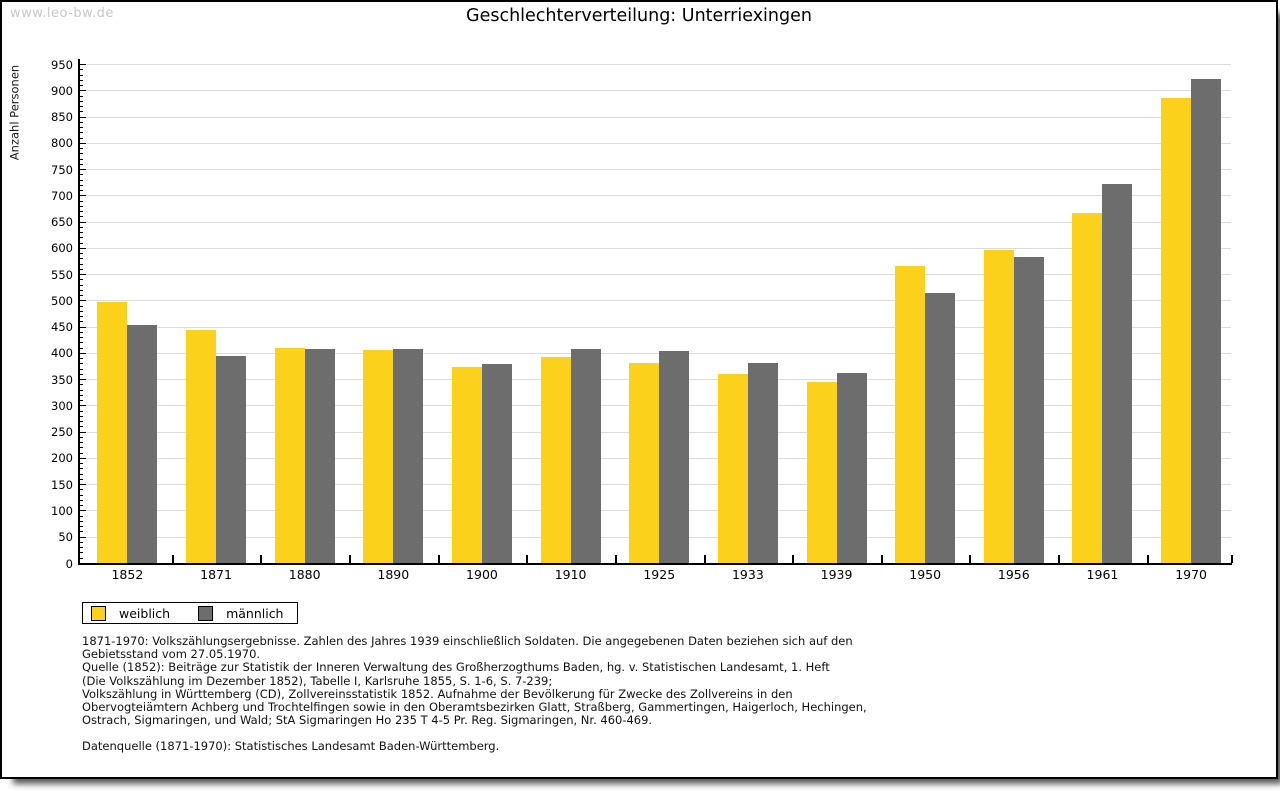 This screenshot has width=1280, height=791. Describe the element at coordinates (255, 613) in the screenshot. I see `legend-label-maennlich: männlich` at that location.